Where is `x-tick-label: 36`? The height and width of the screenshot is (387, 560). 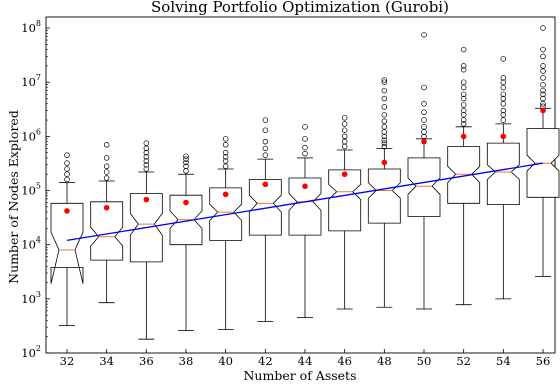 x-tick-label: 36 is located at coordinates (146, 361).